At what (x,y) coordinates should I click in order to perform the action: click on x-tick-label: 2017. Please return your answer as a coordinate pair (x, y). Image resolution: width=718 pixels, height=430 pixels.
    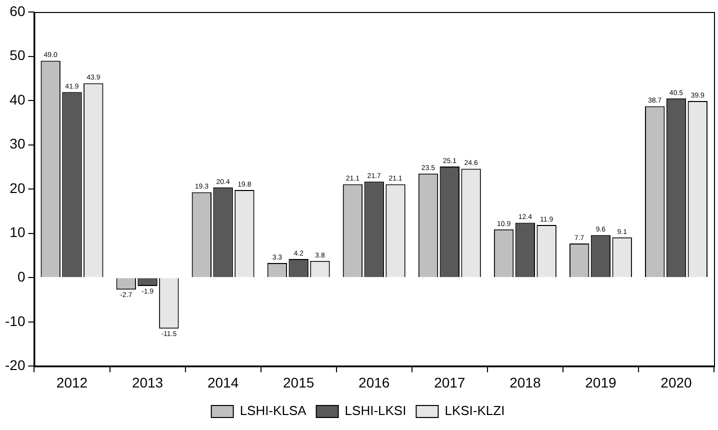
    Looking at the image, I should click on (450, 382).